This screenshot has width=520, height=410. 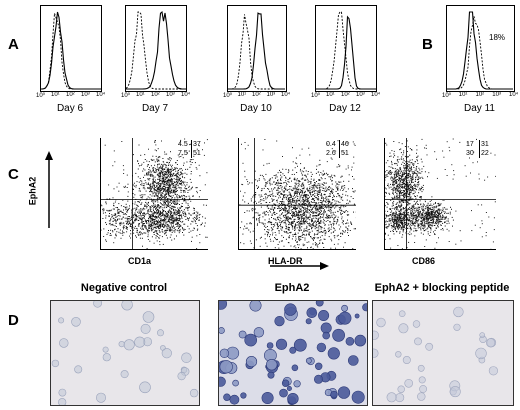 I want to click on quadrant-row: 17 31, so click(x=480, y=144).